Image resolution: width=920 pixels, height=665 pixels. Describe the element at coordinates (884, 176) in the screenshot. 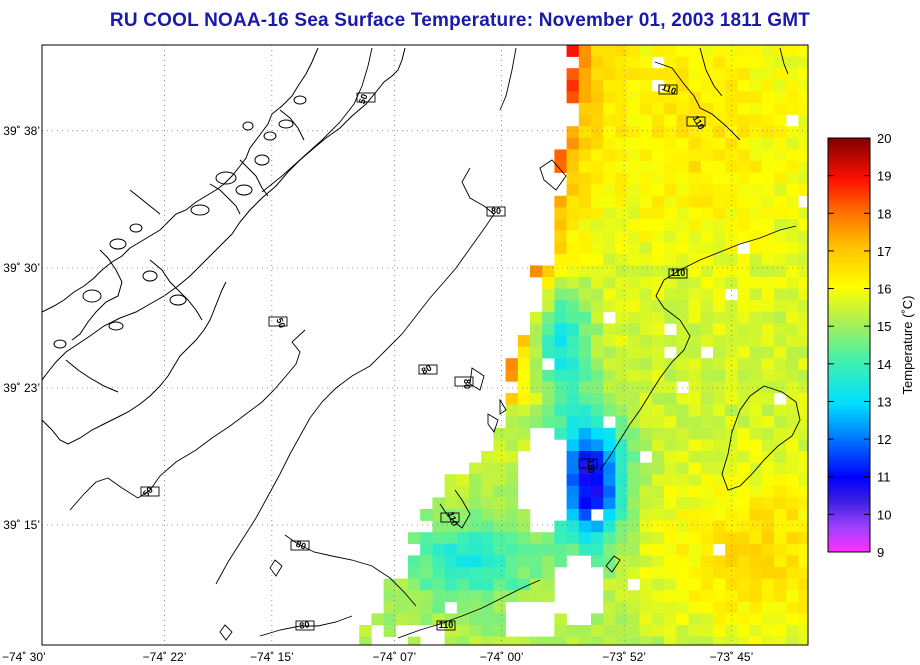

I see `colorbar-tick-label: 19` at that location.